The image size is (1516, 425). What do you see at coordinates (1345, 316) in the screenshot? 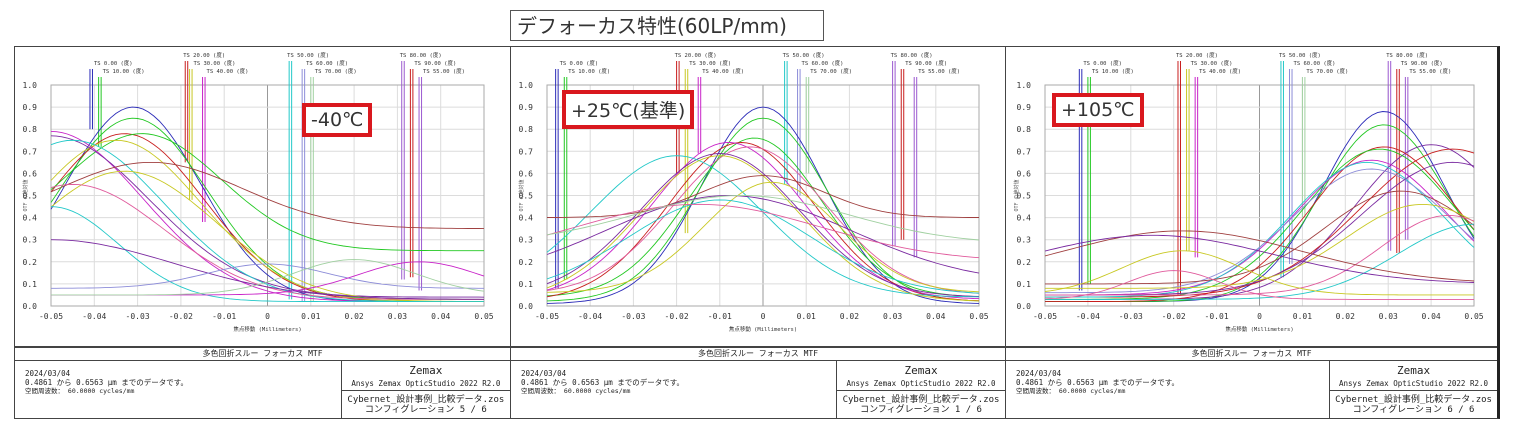
I see `x-tick-label: 0.02` at bounding box center [1345, 316].